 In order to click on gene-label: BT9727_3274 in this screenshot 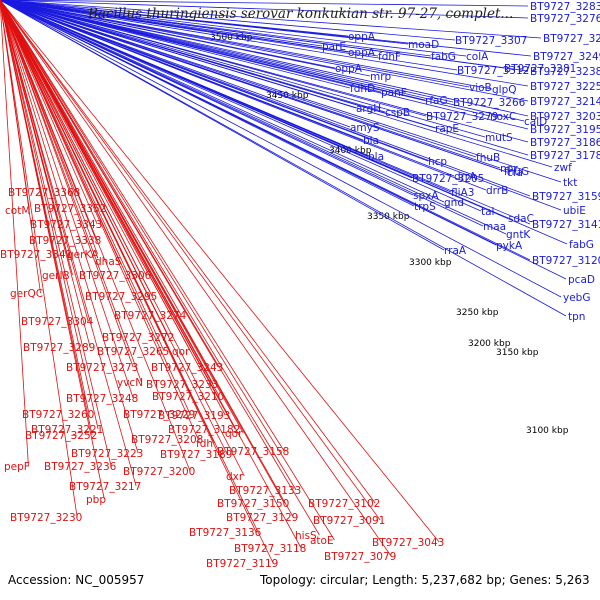, I will do `click(150, 316)`.